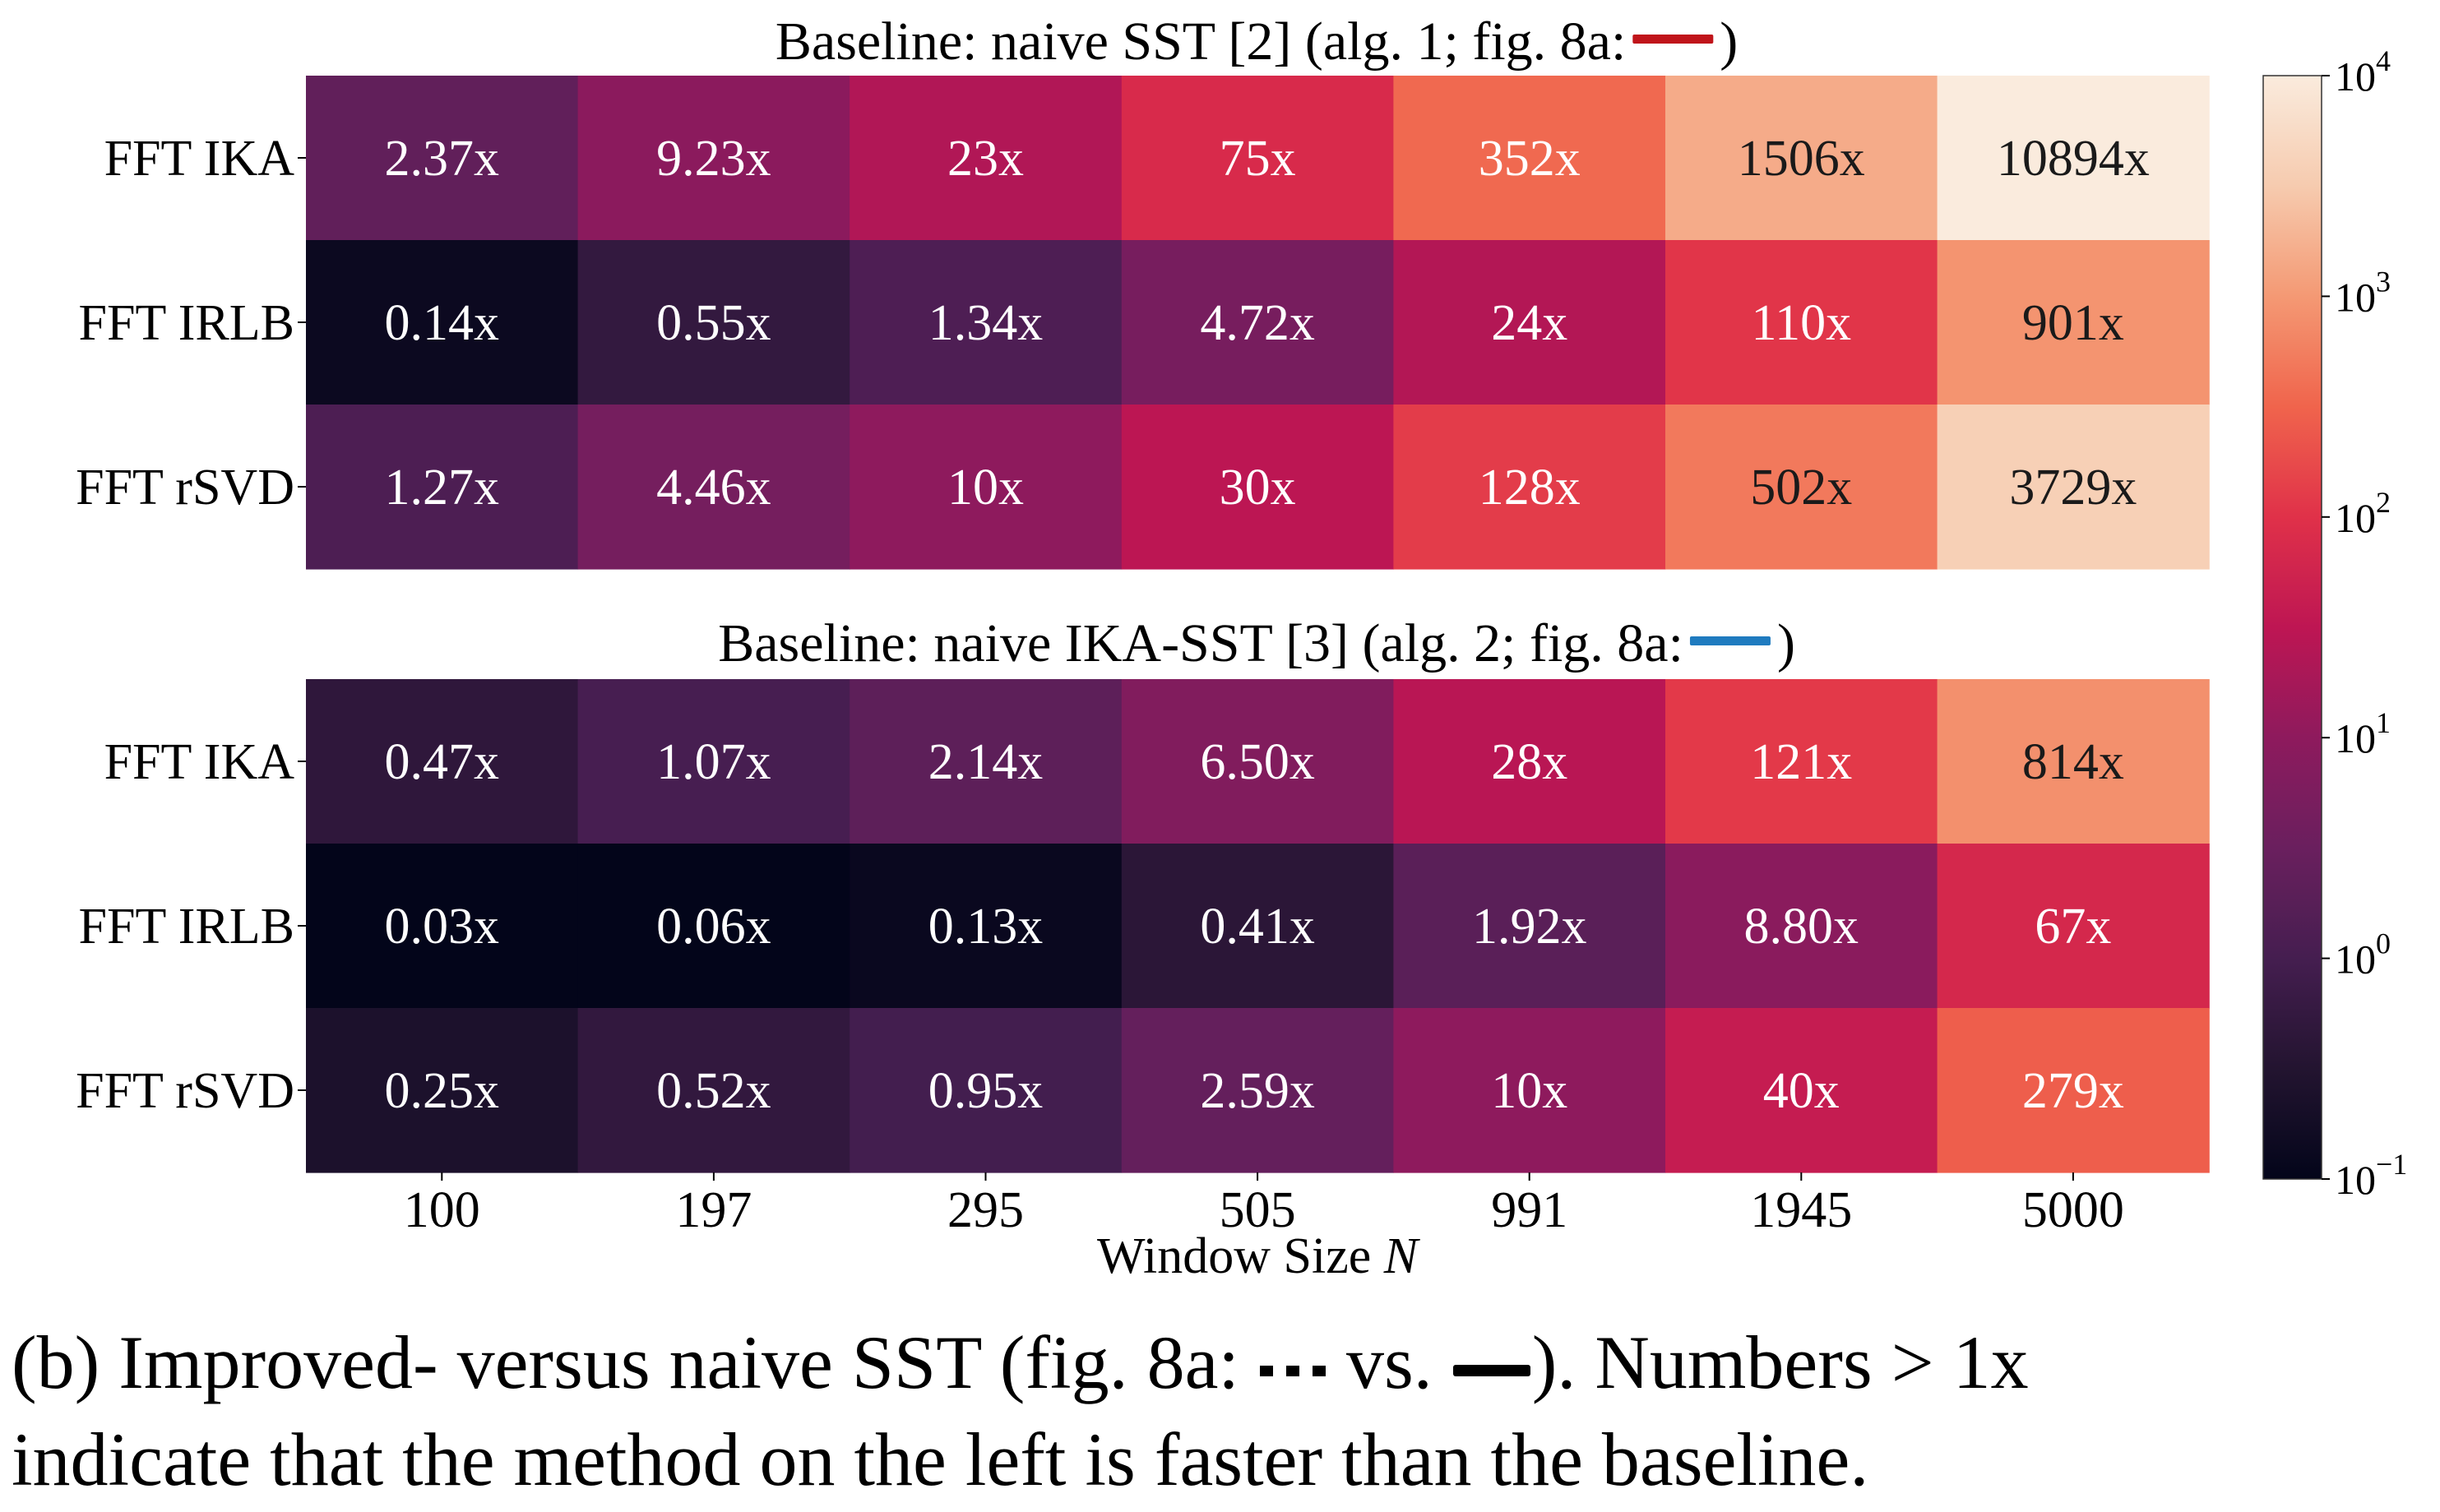 The image size is (2440, 1512). What do you see at coordinates (1529, 927) in the screenshot?
I see `cell-value-label: 1.92x` at bounding box center [1529, 927].